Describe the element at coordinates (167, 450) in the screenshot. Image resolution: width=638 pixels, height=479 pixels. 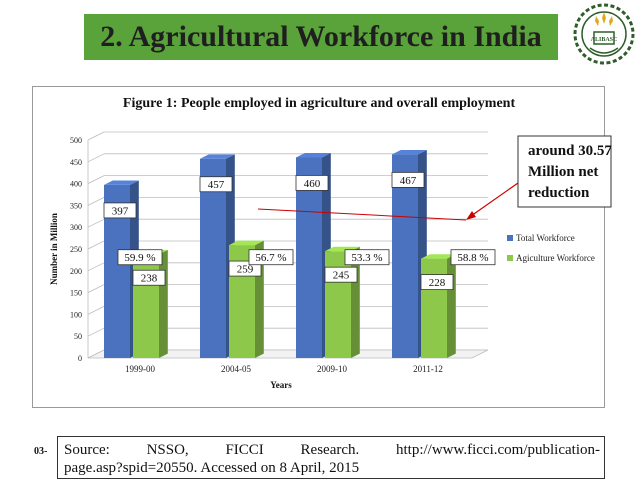
I see `source-word: NSSO,` at that location.